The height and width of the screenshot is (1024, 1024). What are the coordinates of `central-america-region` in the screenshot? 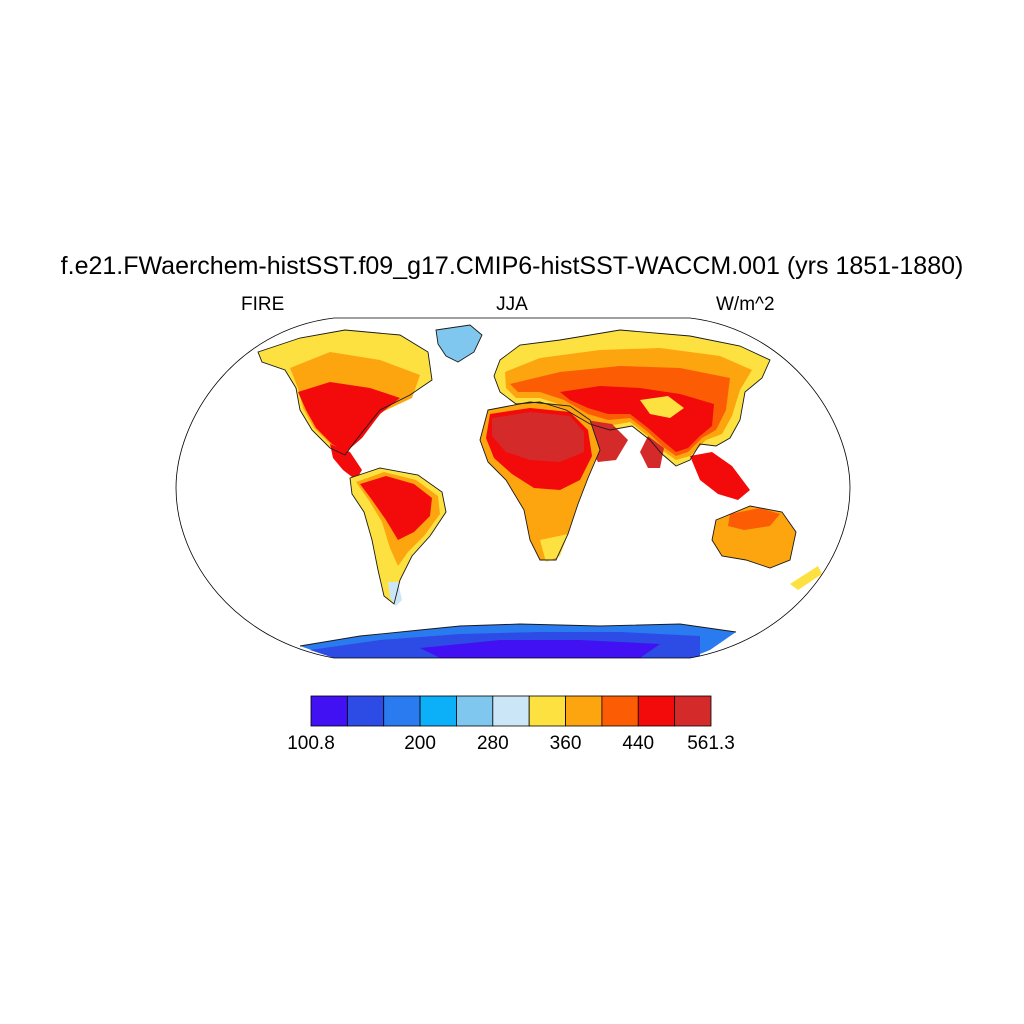 It's located at (346, 462).